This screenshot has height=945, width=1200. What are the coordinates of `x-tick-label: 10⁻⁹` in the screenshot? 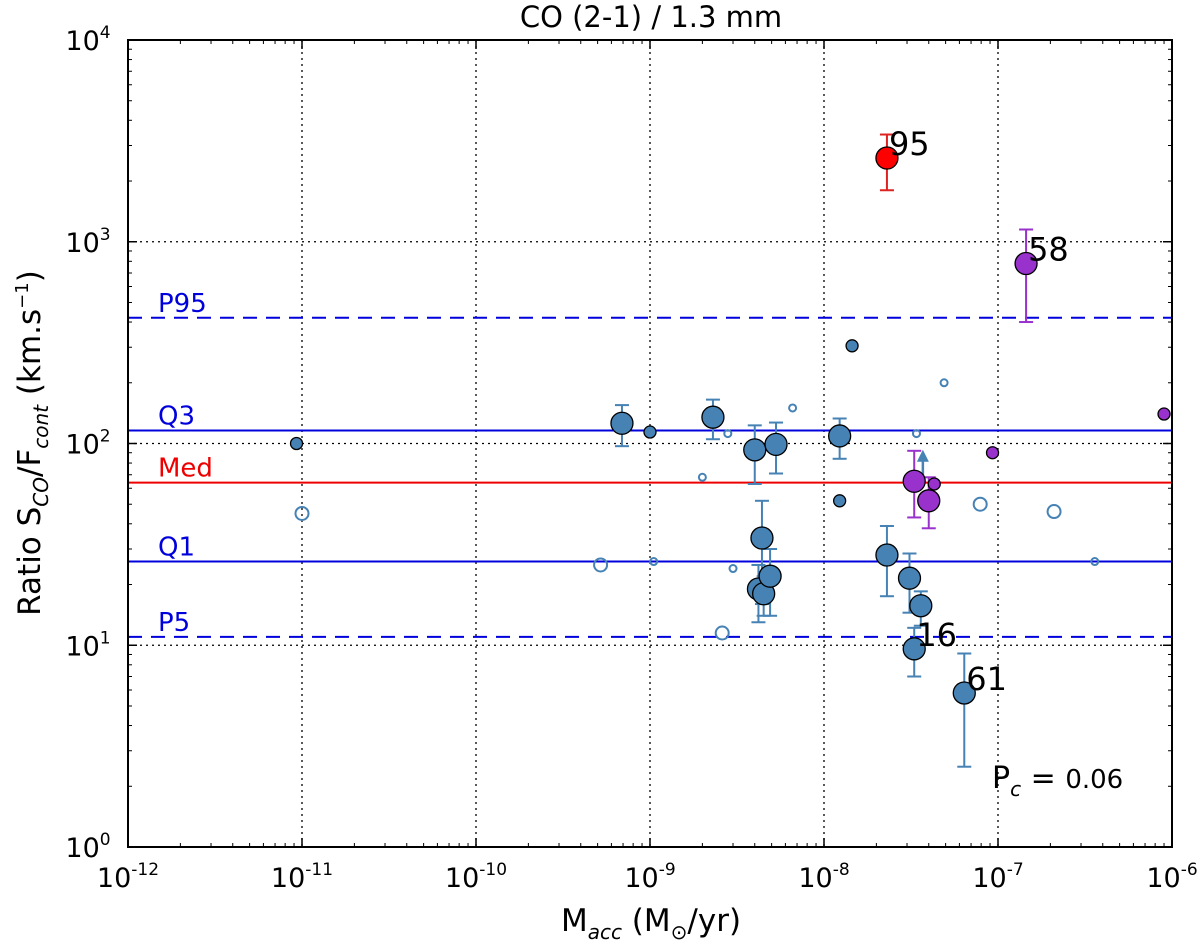 It's located at (649, 877).